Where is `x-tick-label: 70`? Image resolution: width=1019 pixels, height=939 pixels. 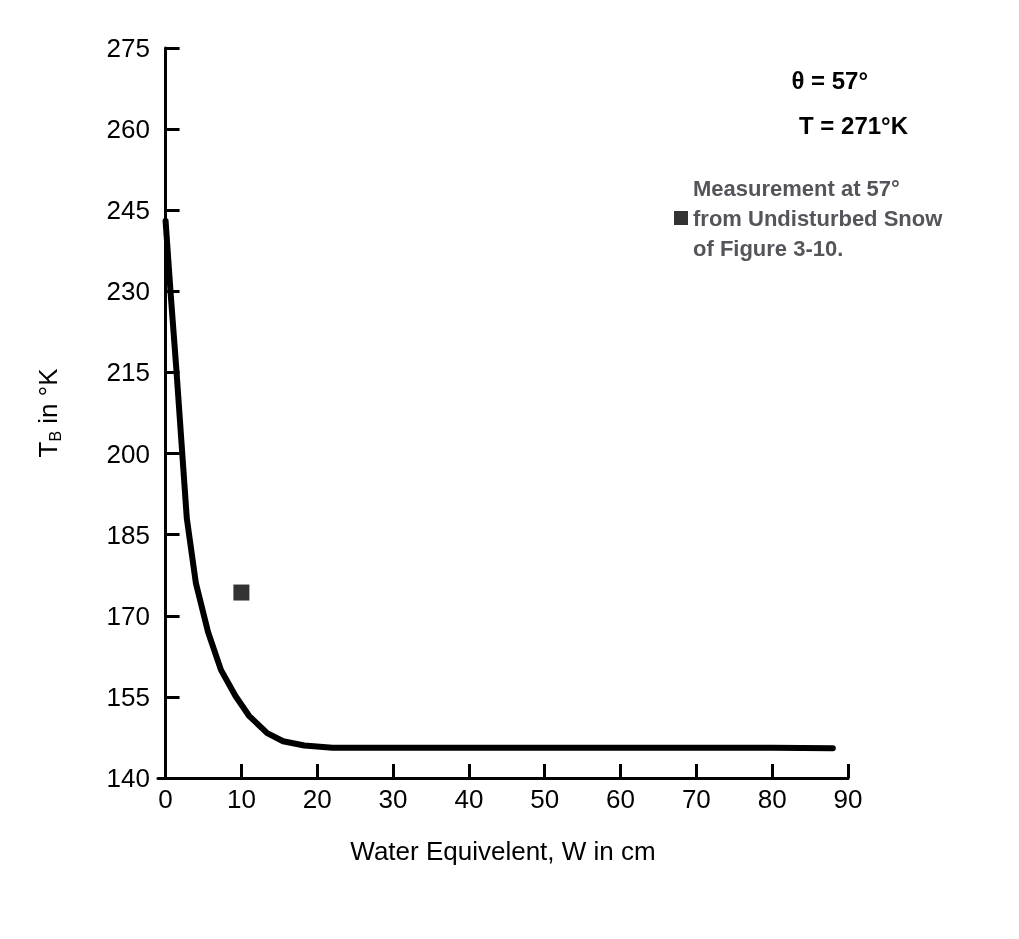 x-tick-label: 70 is located at coordinates (696, 799).